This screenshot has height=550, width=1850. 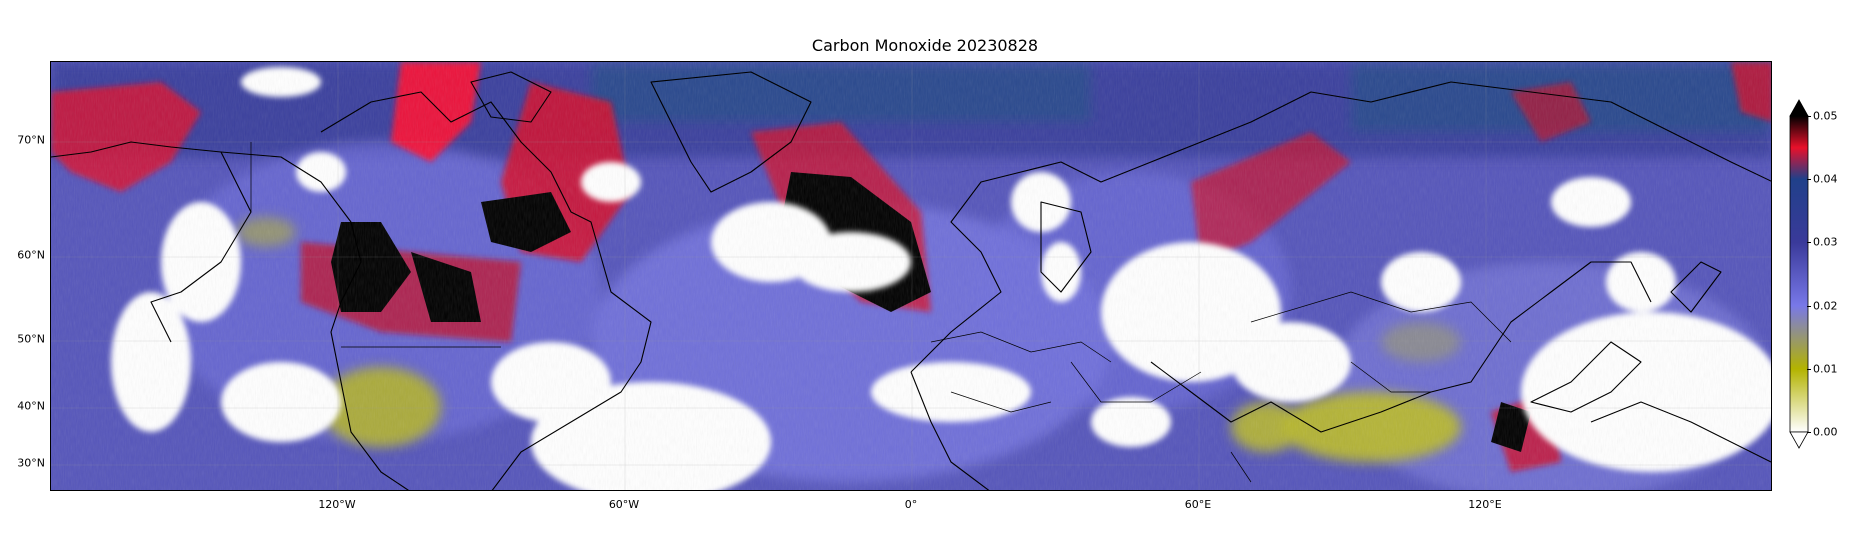 I want to click on colorbar-tick-label: 0.00, so click(x=1825, y=432).